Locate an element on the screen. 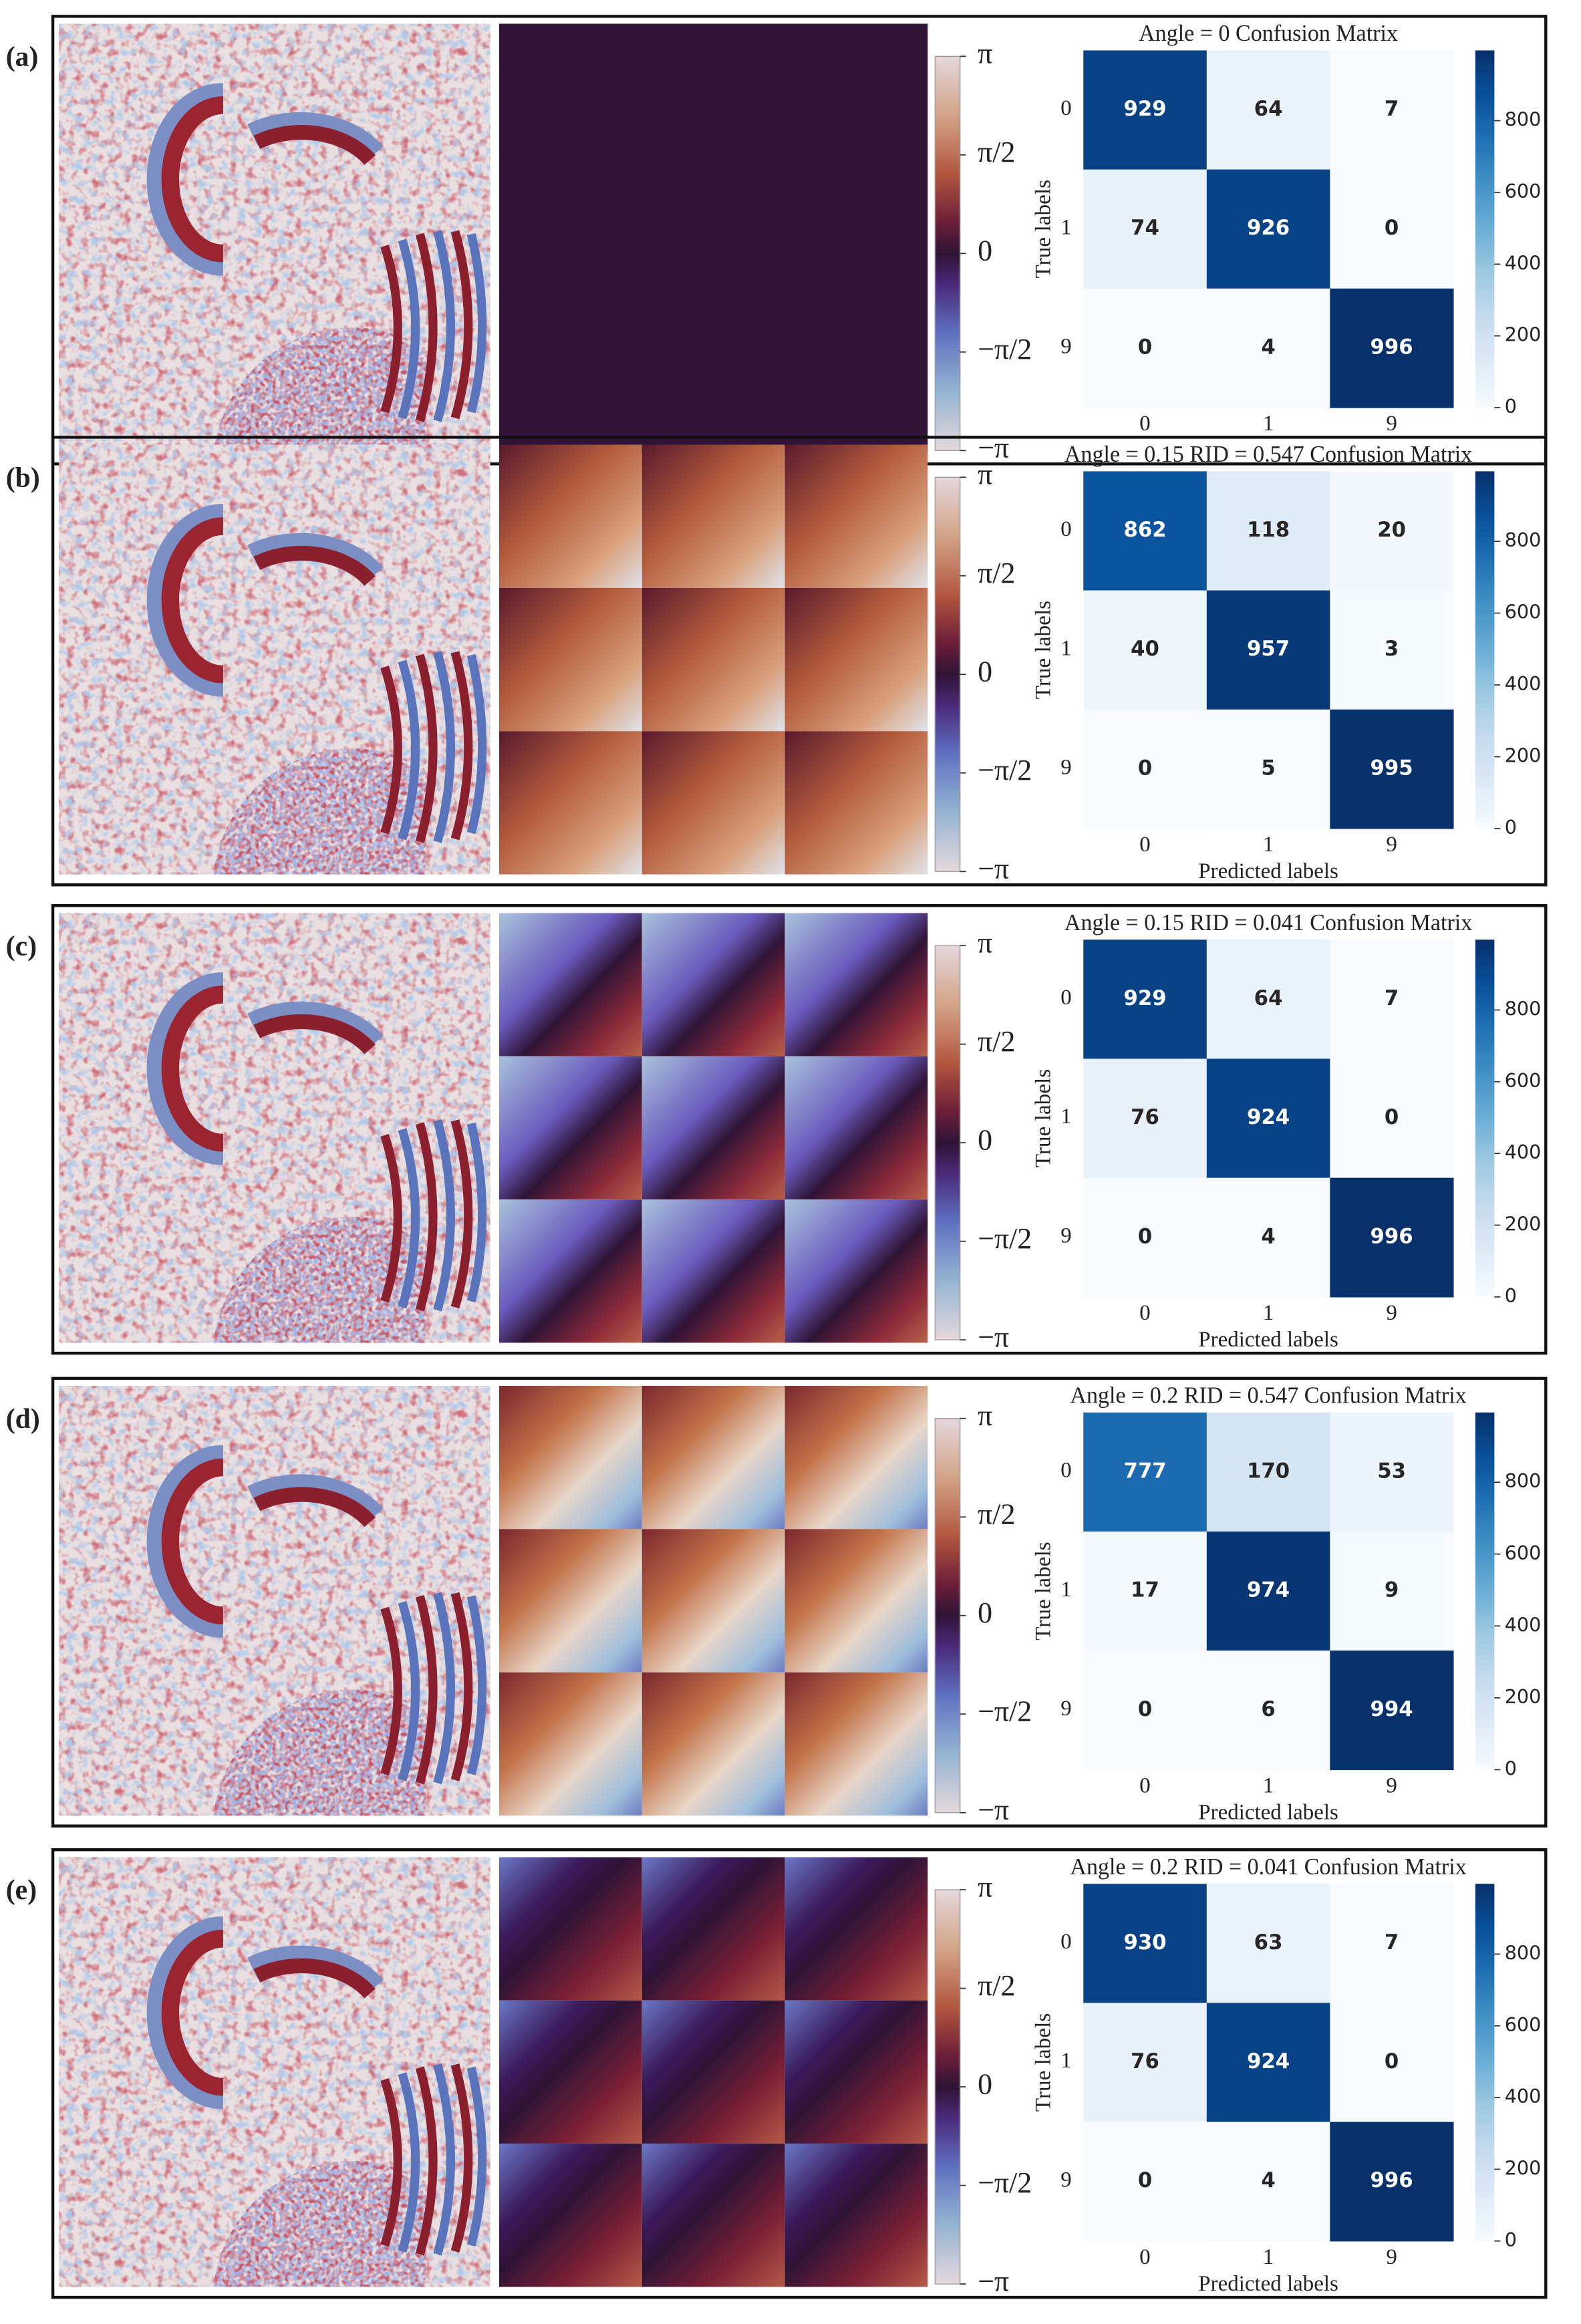  cell-label: 924 is located at coordinates (1269, 1117).